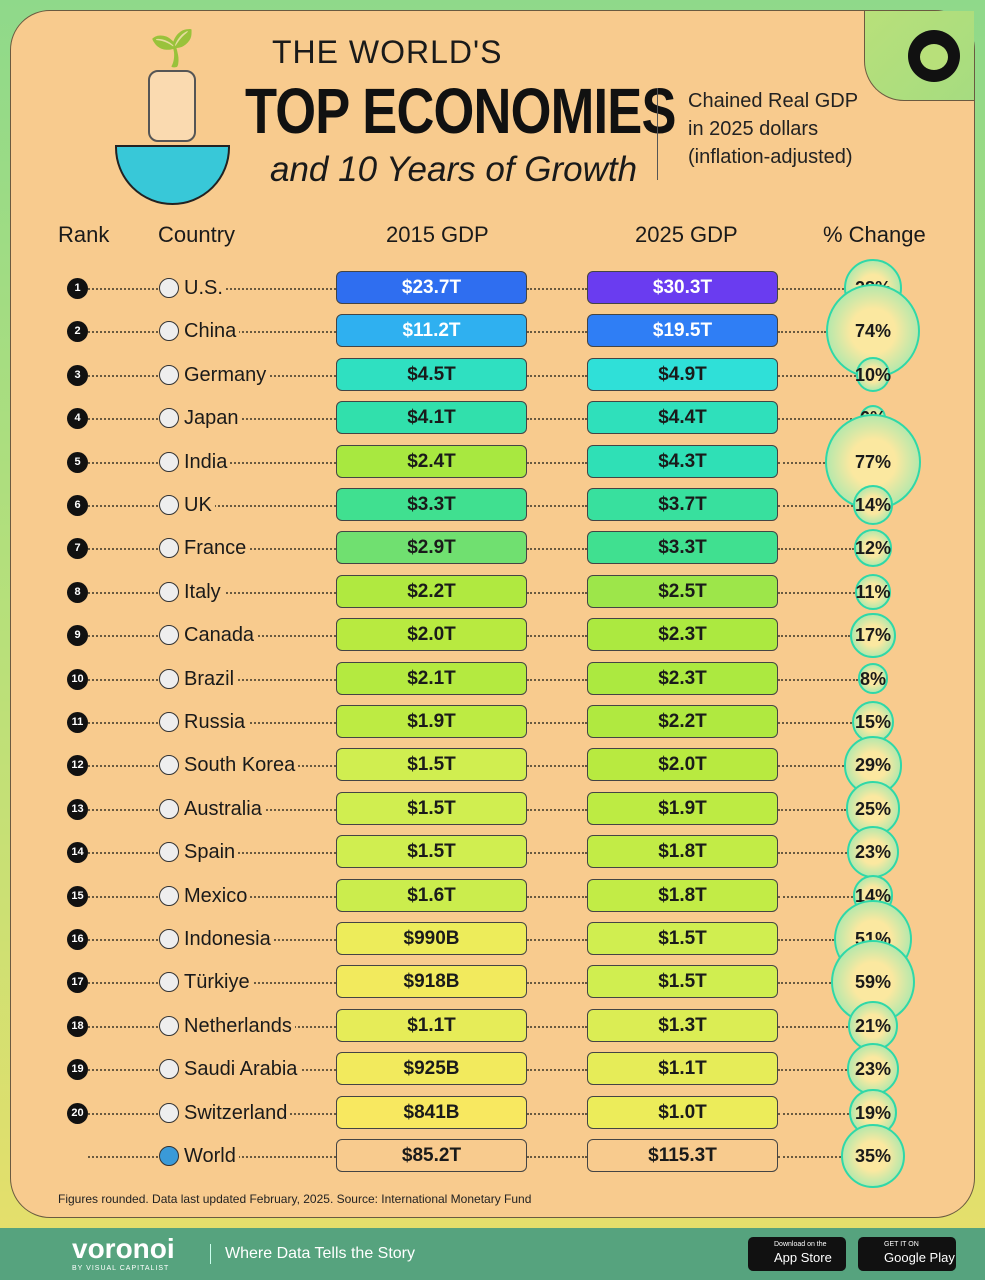 Image resolution: width=985 pixels, height=1280 pixels. I want to click on change-value: 12%, so click(873, 548).